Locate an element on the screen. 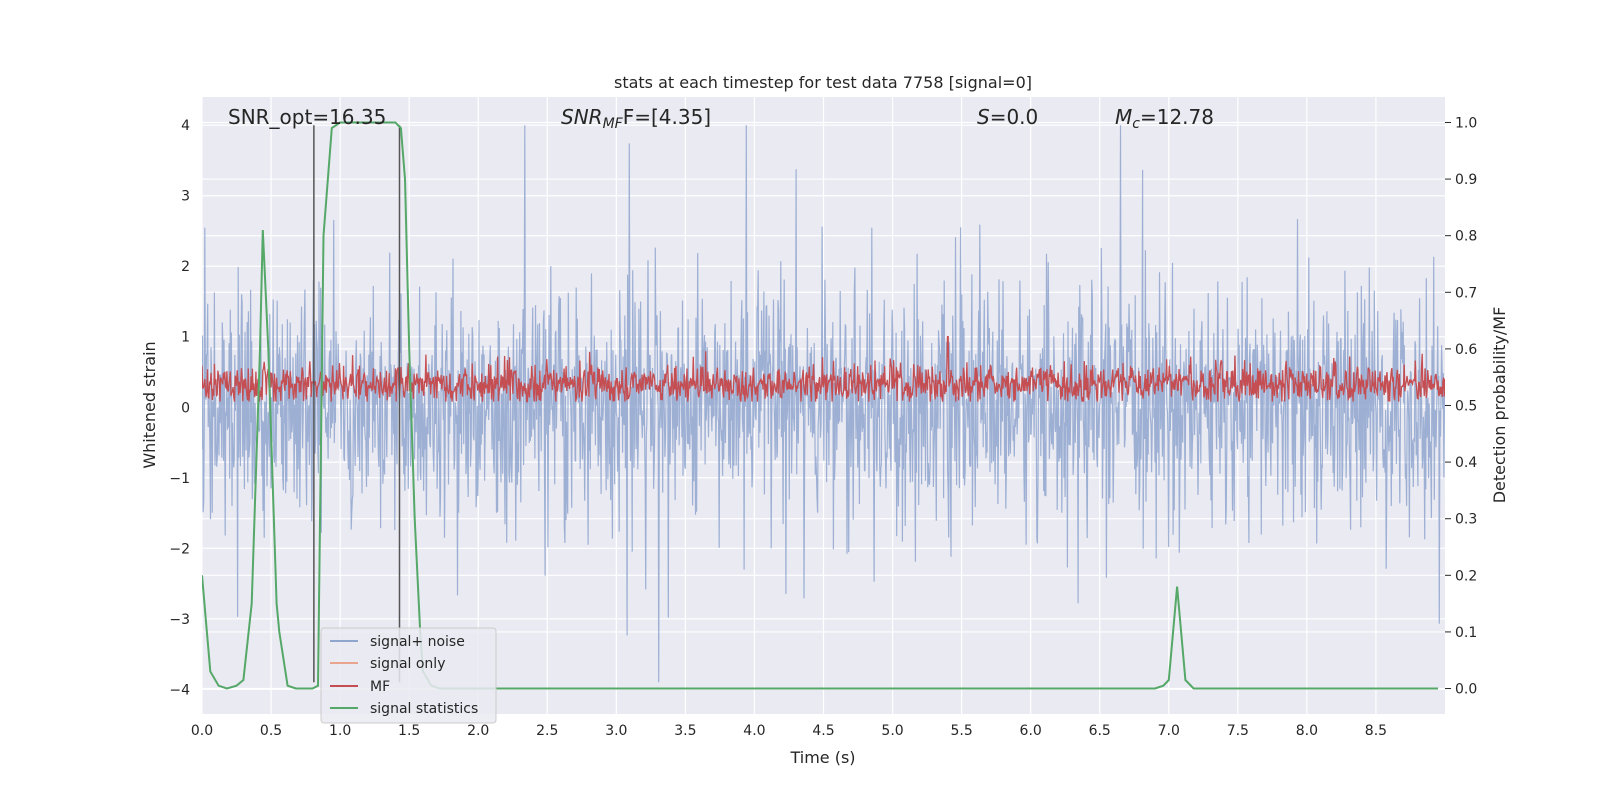 This screenshot has width=1600, height=800. y-right-tick-label: 1.0 is located at coordinates (1466, 123).